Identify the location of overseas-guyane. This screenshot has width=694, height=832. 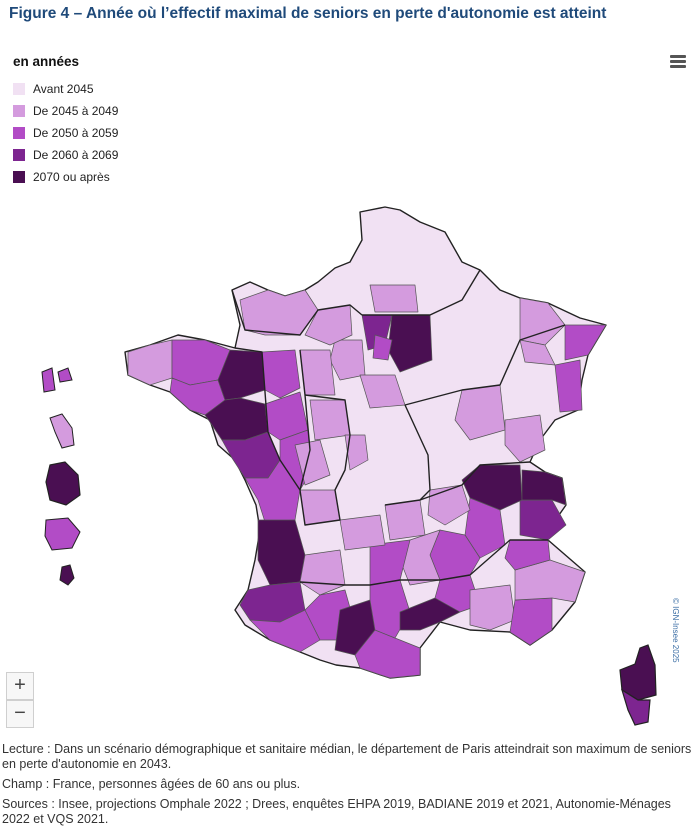
(63, 483).